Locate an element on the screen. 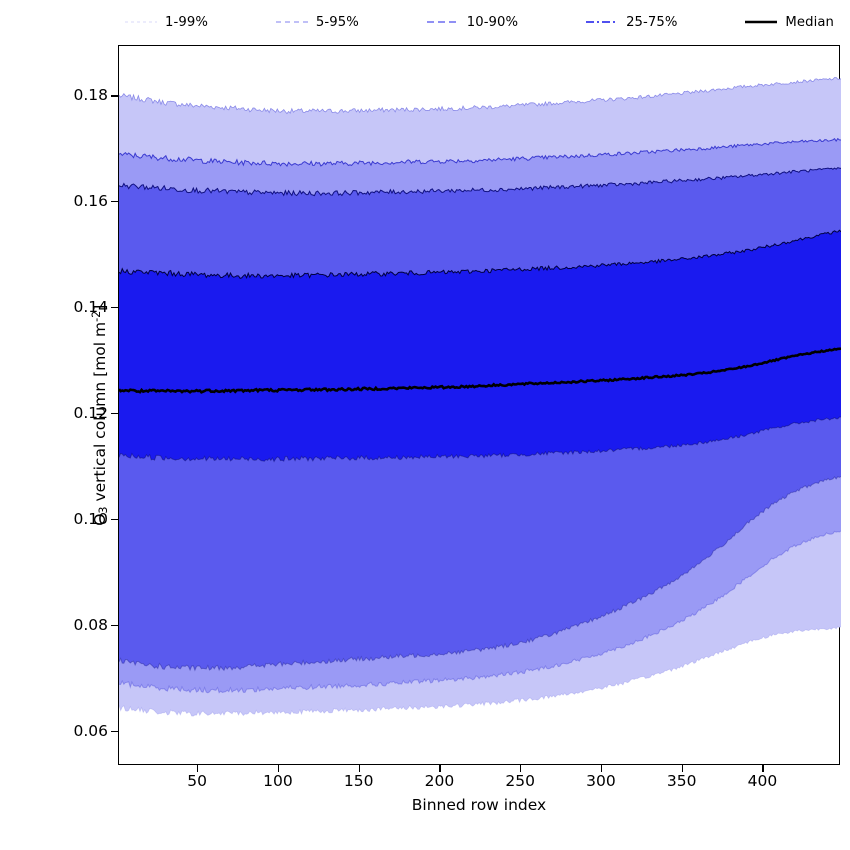 The height and width of the screenshot is (850, 850). legend-item-5-95: 5-95% is located at coordinates (317, 22).